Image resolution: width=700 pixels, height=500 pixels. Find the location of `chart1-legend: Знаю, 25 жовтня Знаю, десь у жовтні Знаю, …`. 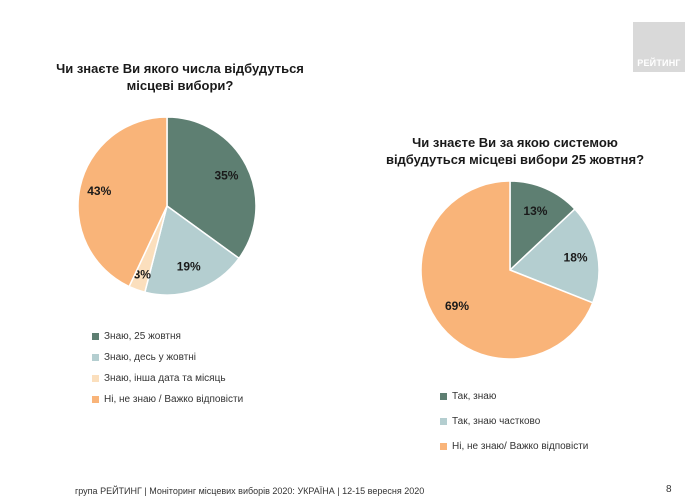

chart1-legend: Знаю, 25 жовтня Знаю, десь у жовтні Знаю, … is located at coordinates (167, 368).